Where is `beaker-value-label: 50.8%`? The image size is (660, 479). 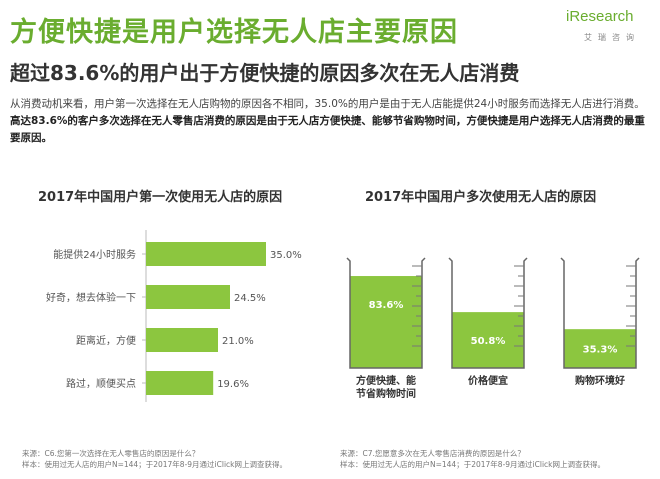
beaker-value-label: 50.8% is located at coordinates (488, 341).